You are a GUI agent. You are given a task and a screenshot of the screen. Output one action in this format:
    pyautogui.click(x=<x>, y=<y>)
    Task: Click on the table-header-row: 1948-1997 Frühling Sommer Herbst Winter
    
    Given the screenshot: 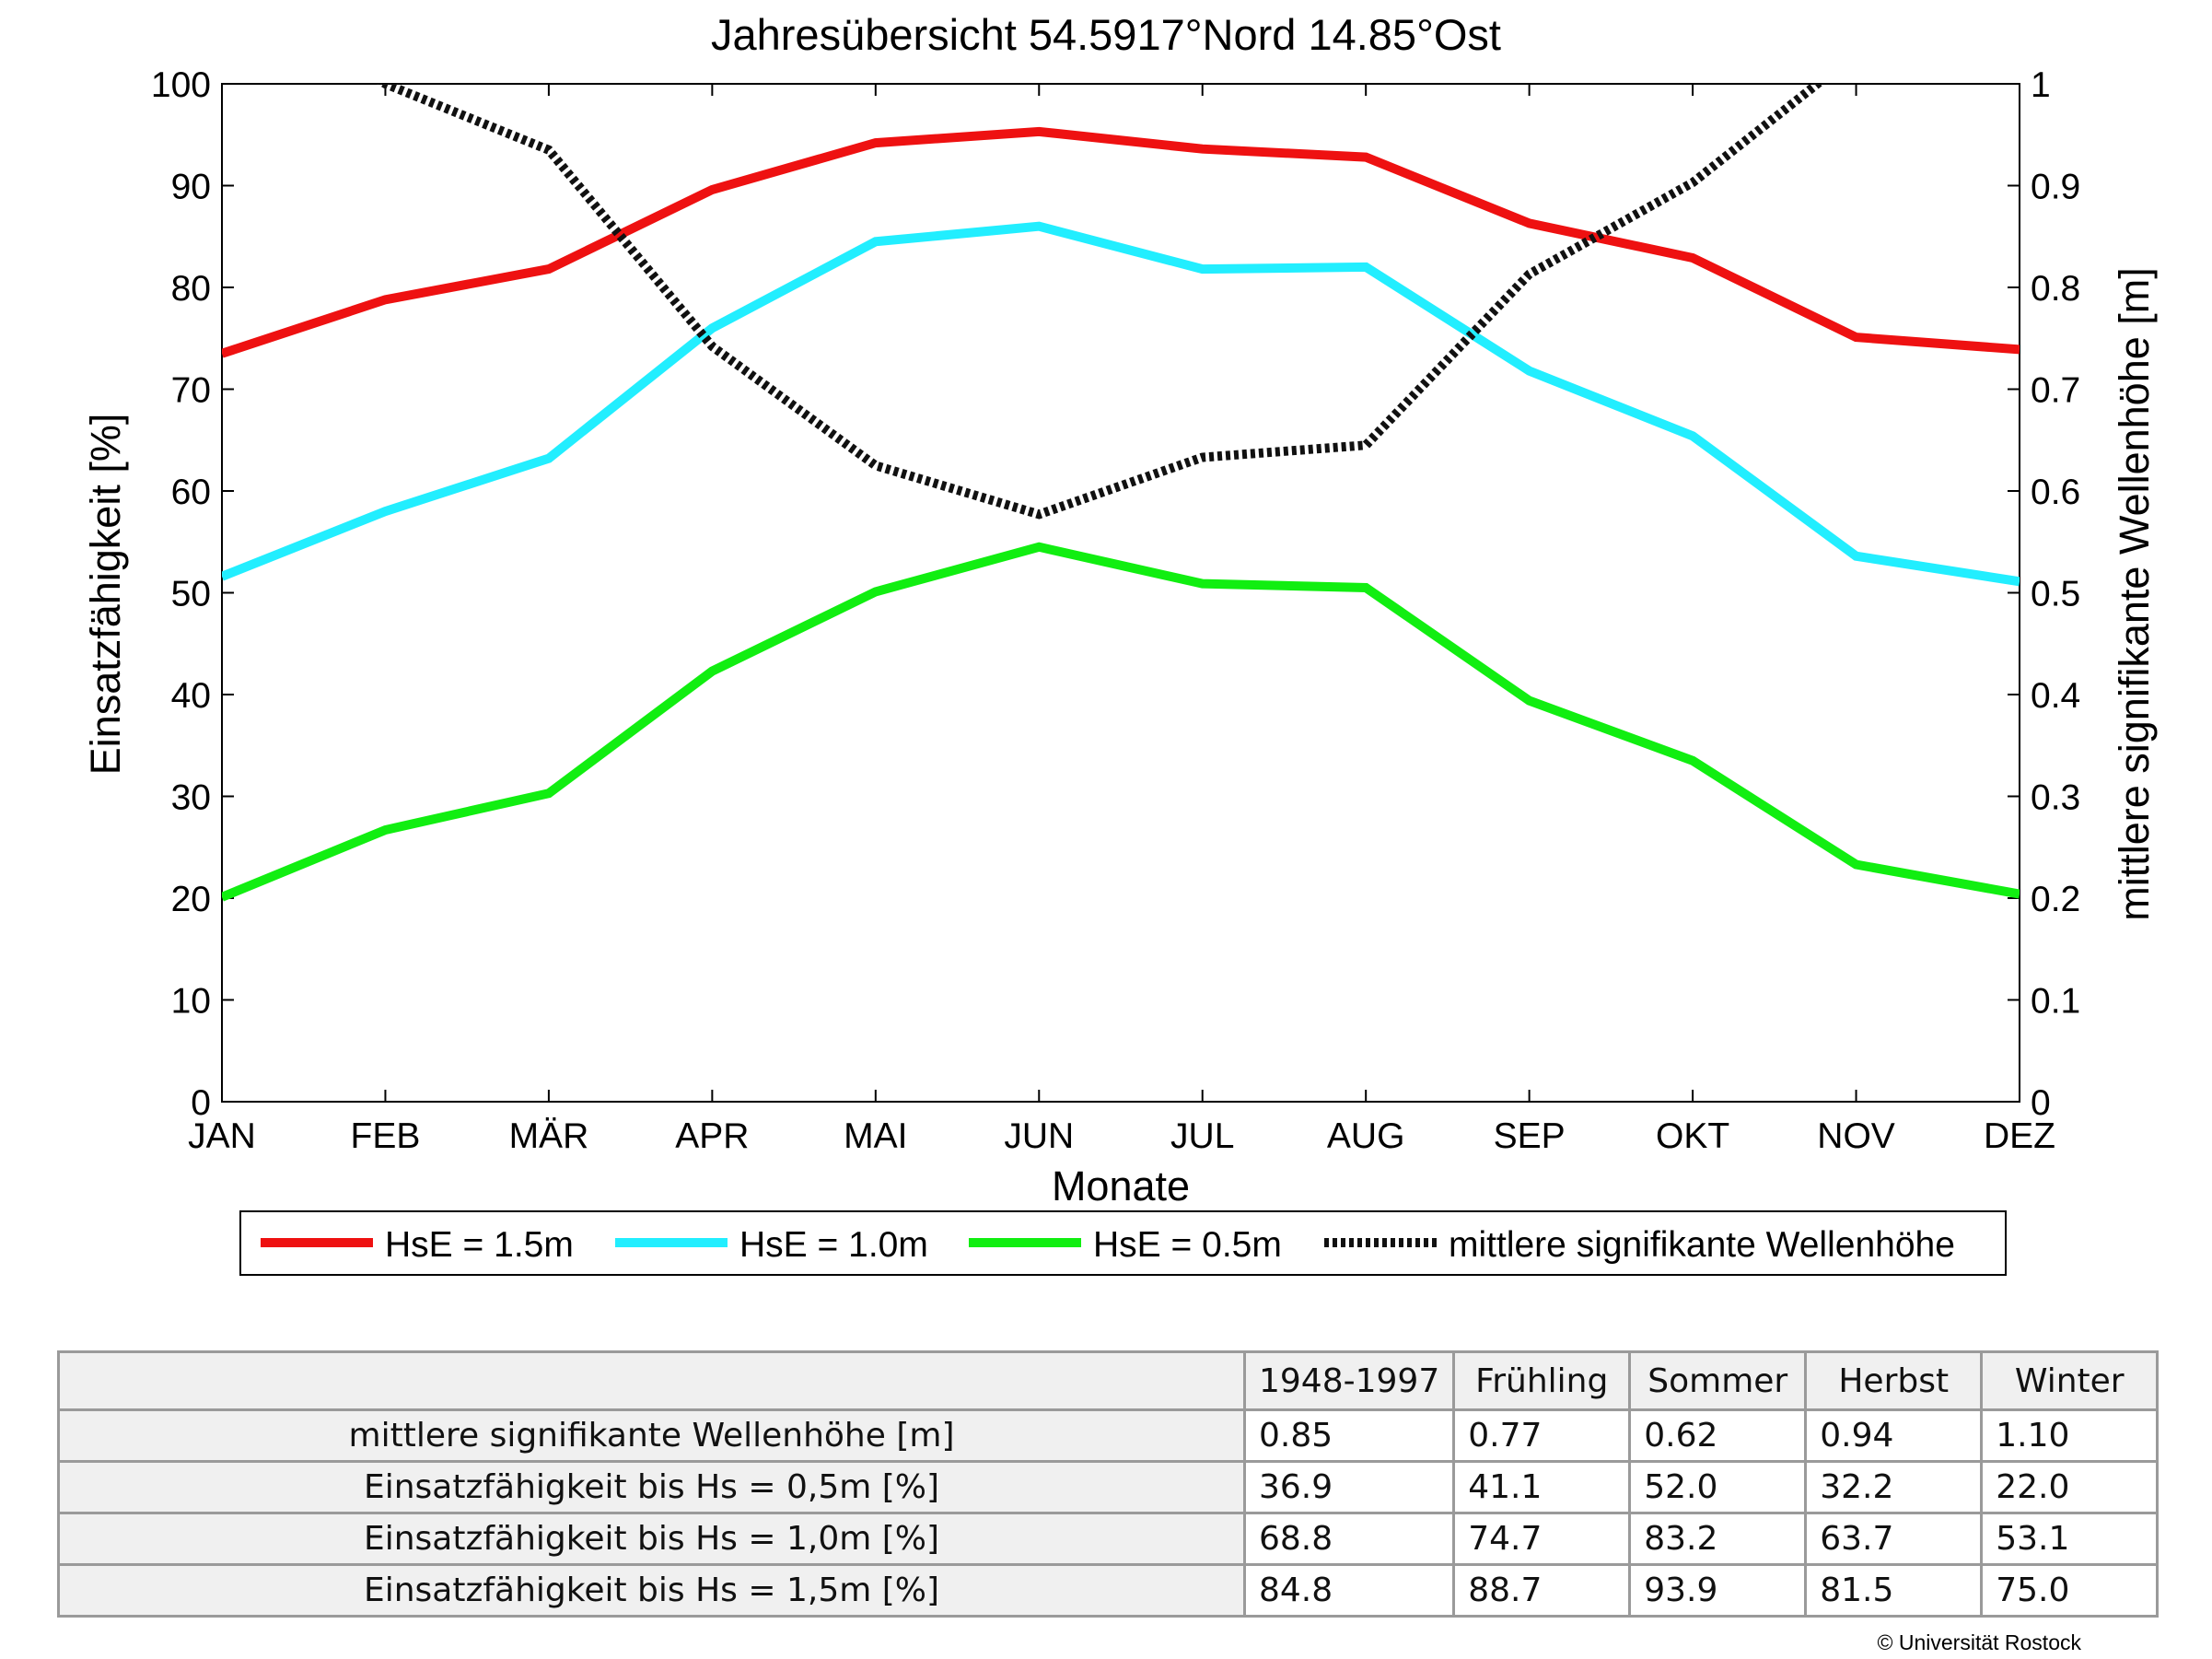 What is the action you would take?
    pyautogui.click(x=1108, y=1380)
    